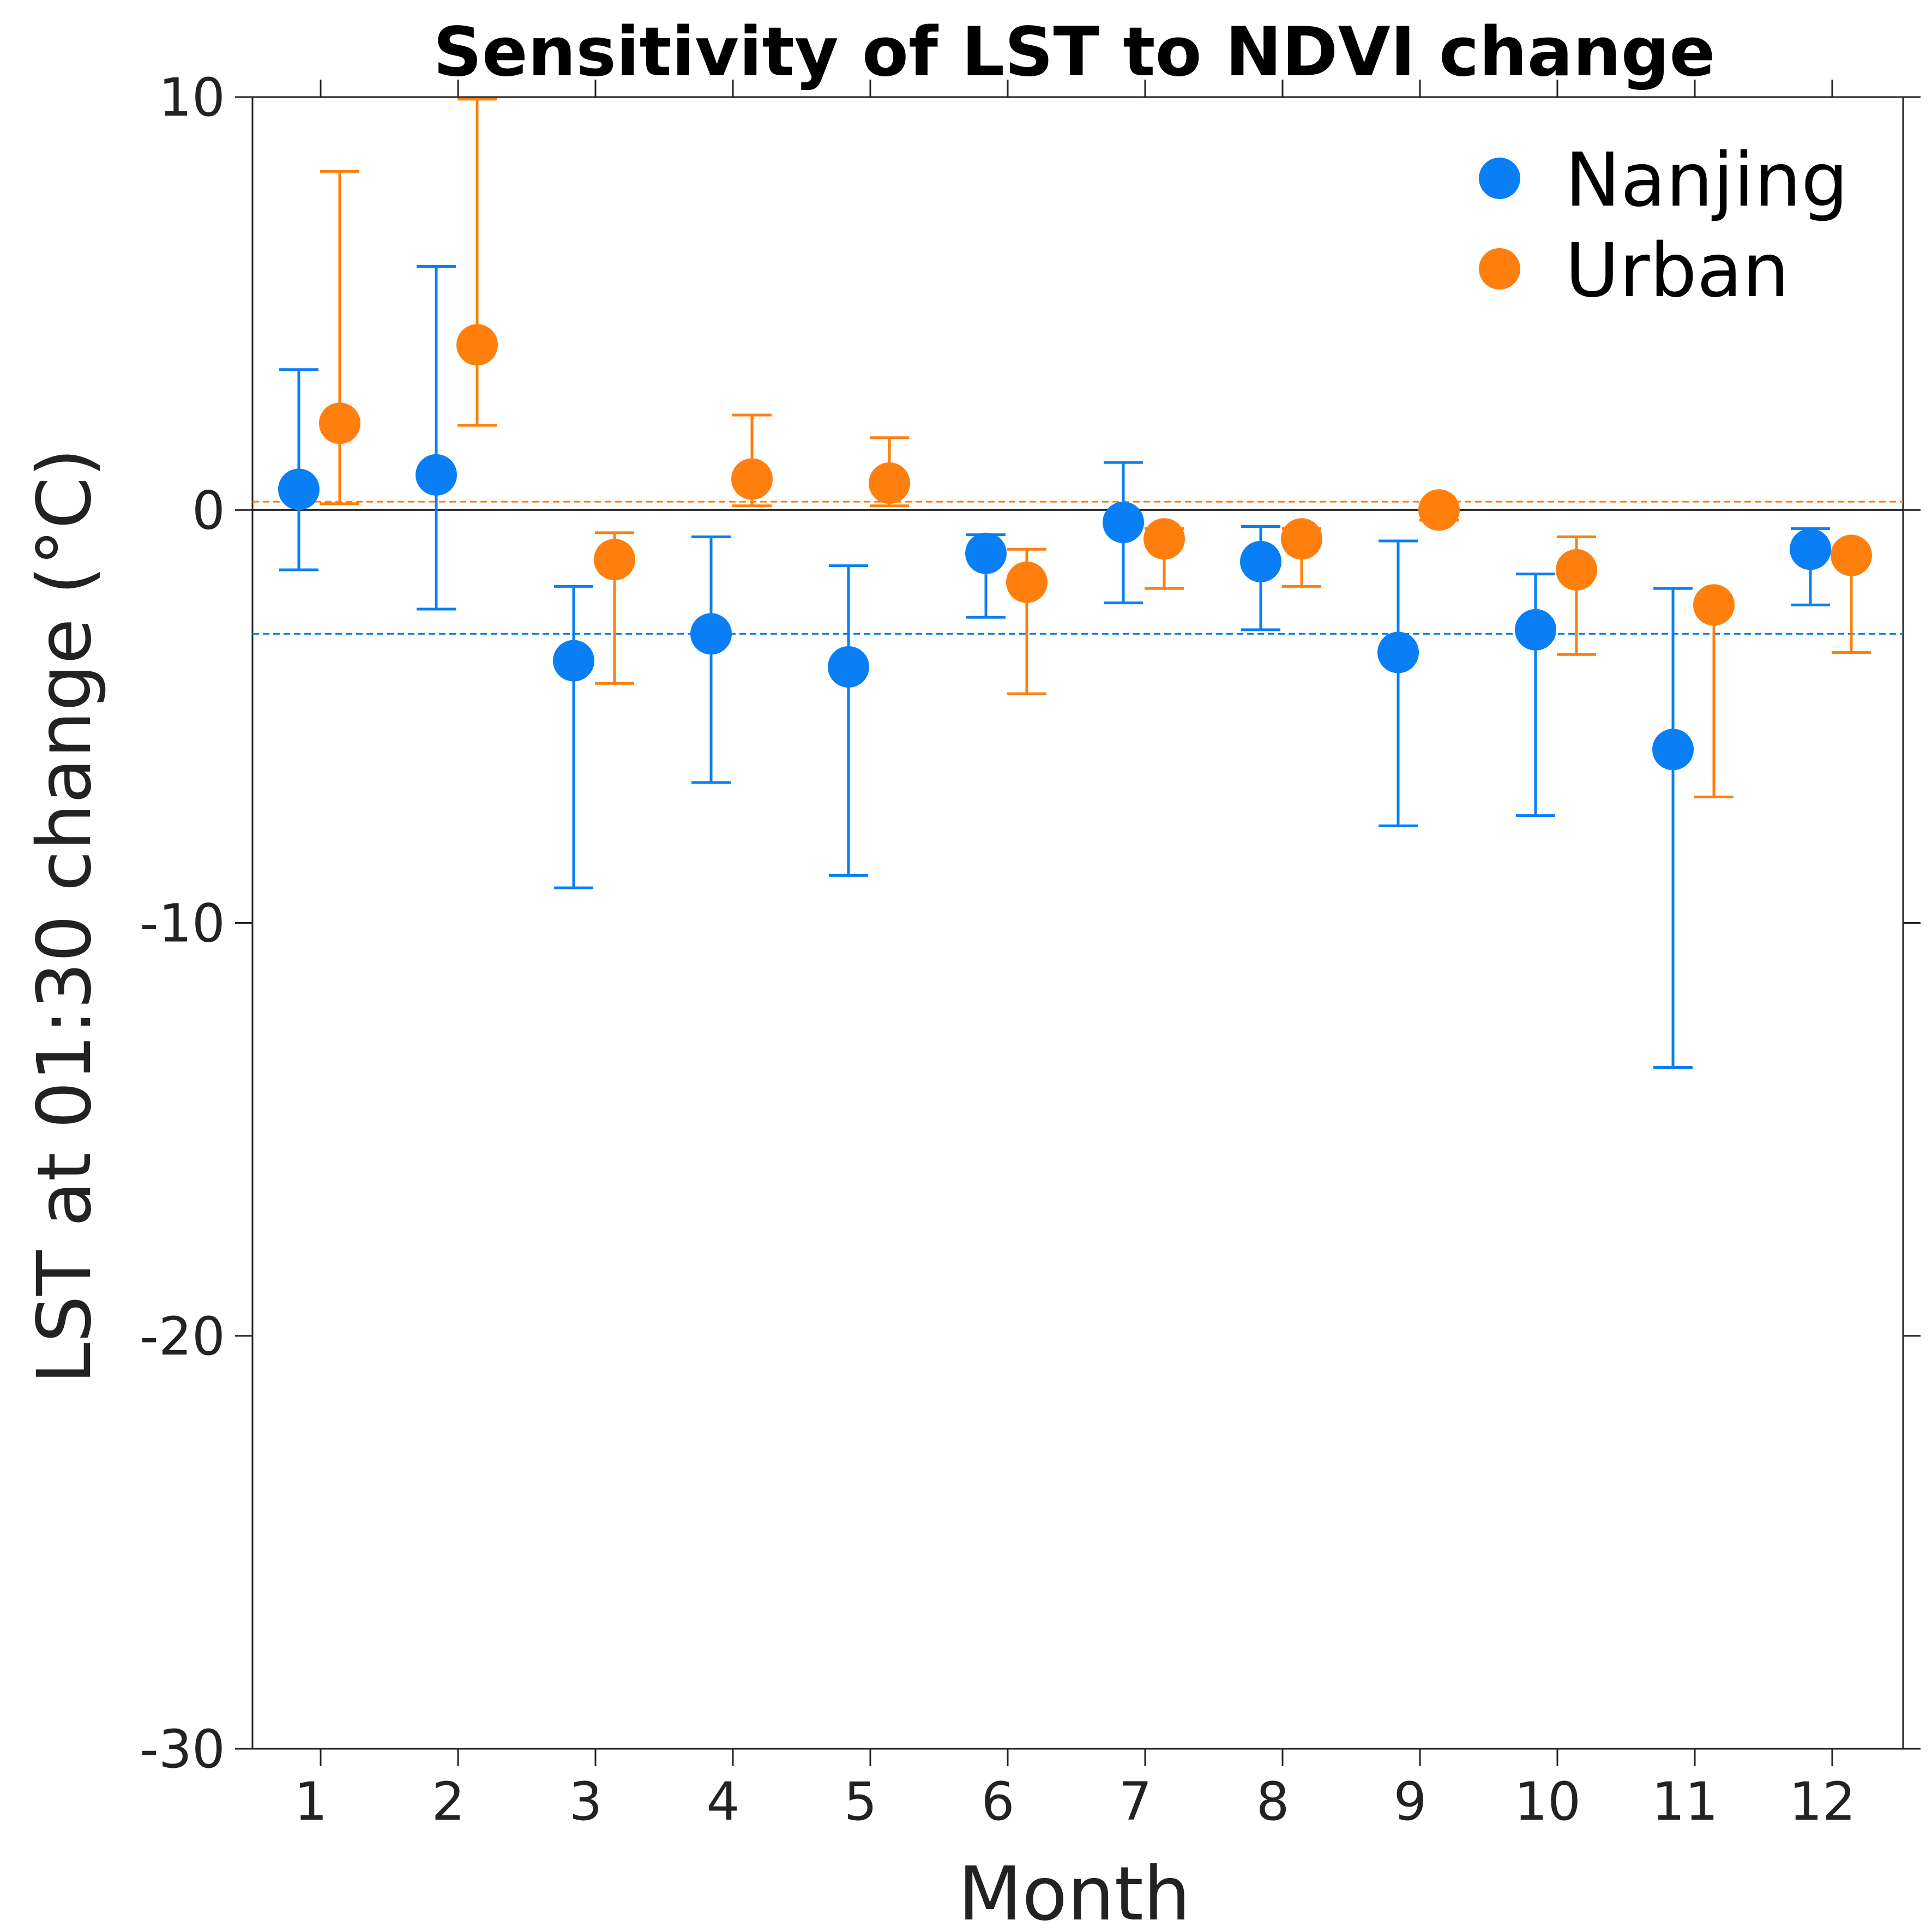  Describe the element at coordinates (1410, 1801) in the screenshot. I see `x-tick-label: 9` at that location.